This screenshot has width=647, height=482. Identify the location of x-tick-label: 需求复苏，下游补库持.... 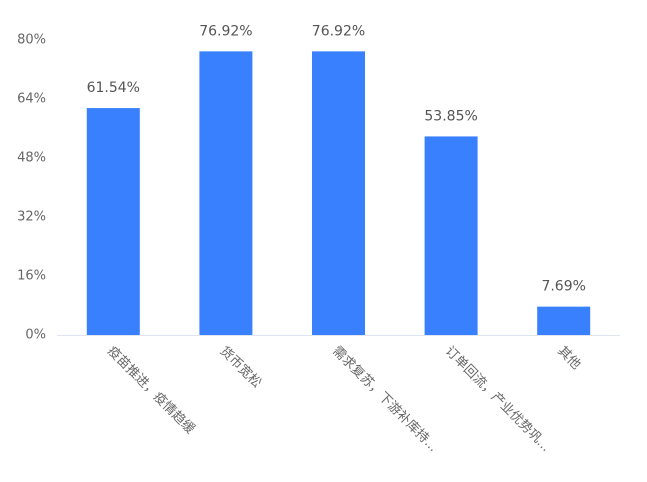
(385, 399).